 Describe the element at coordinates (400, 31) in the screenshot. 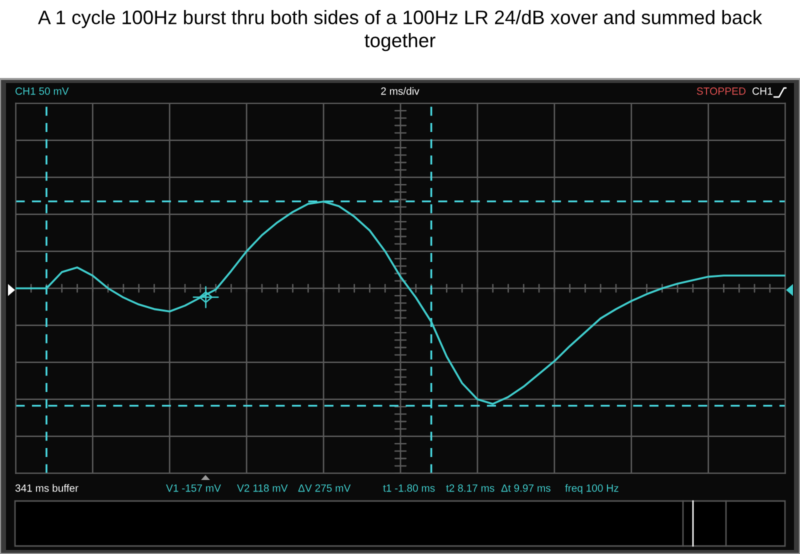

I see `chart-title: A 1 cycle 100Hz burst thru both sides of a 100Hz LR 24/dB xover and summed back together` at that location.